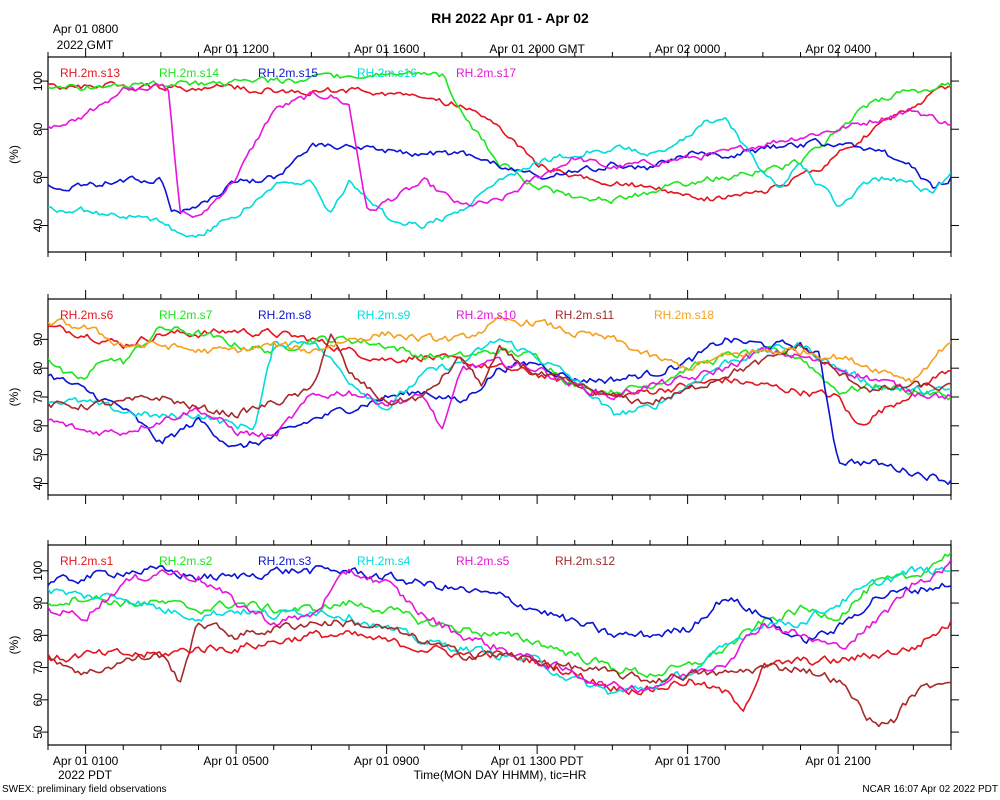 This screenshot has width=1000, height=800. Describe the element at coordinates (384, 315) in the screenshot. I see `legend-RH.2m.s9: RH.2m.s9` at that location.